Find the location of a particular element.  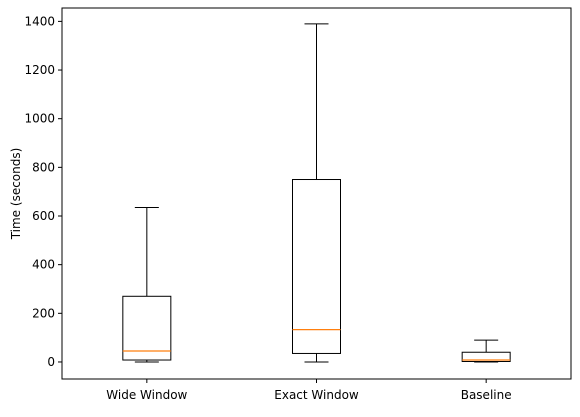

y-tick-label: 1400 is located at coordinates (39, 21).